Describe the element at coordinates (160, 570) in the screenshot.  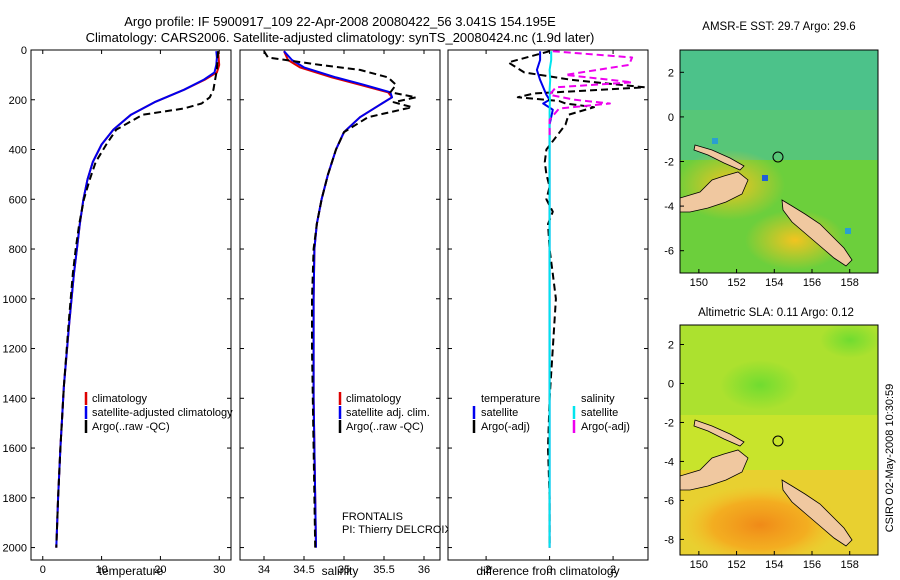
I see `x-tick-label: 20` at that location.